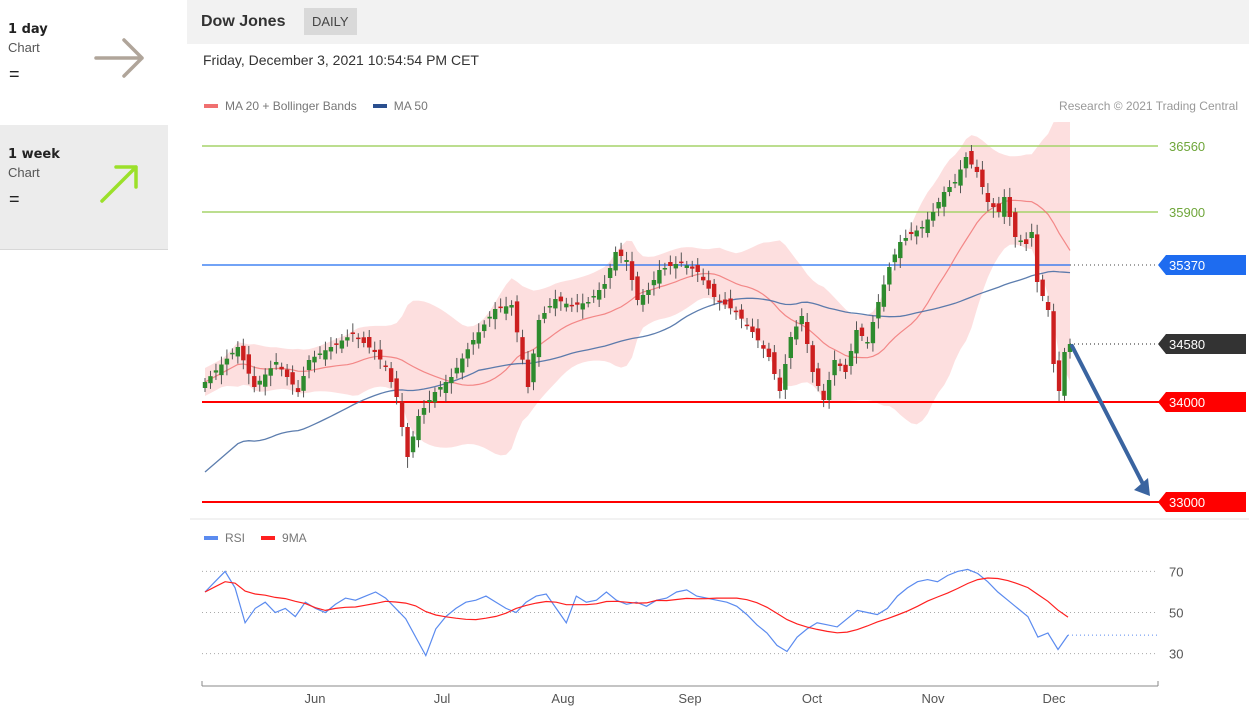 Image resolution: width=1249 pixels, height=710 pixels. I want to click on rsi-line, so click(636, 613).